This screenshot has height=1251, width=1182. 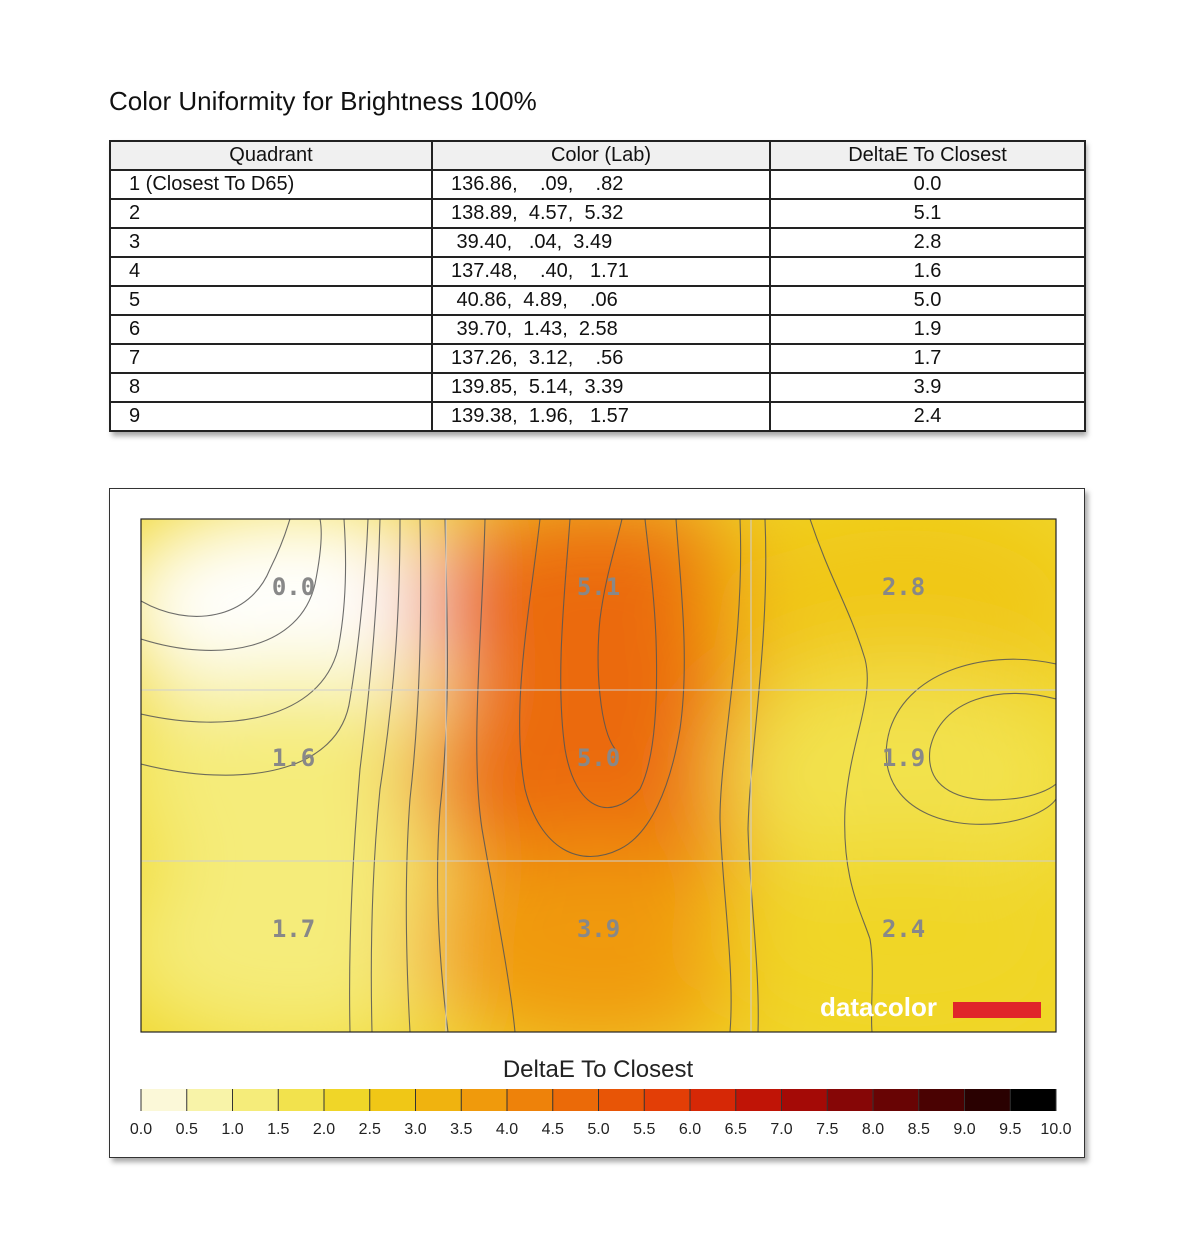 I want to click on legend-tick-label: 8.5, so click(x=919, y=1129).